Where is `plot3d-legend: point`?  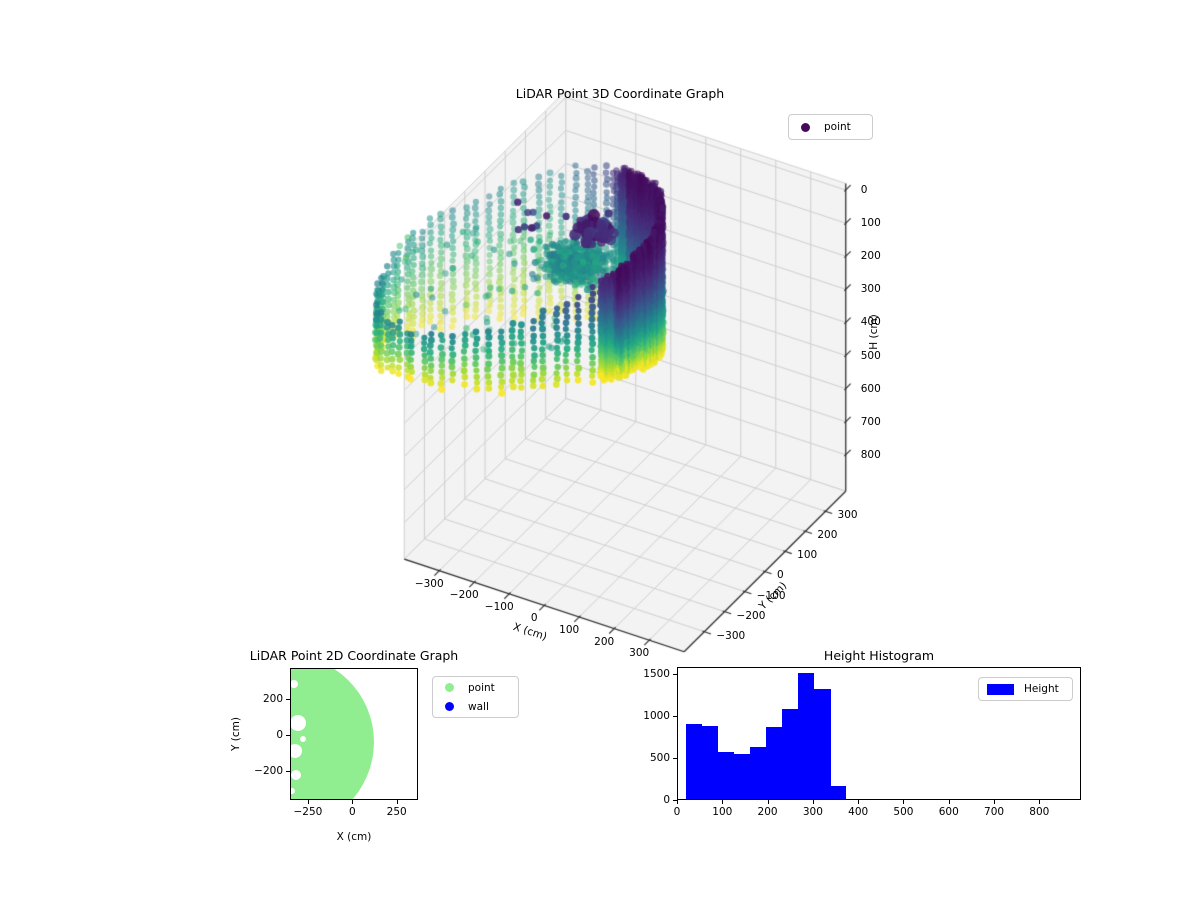
plot3d-legend: point is located at coordinates (830, 127).